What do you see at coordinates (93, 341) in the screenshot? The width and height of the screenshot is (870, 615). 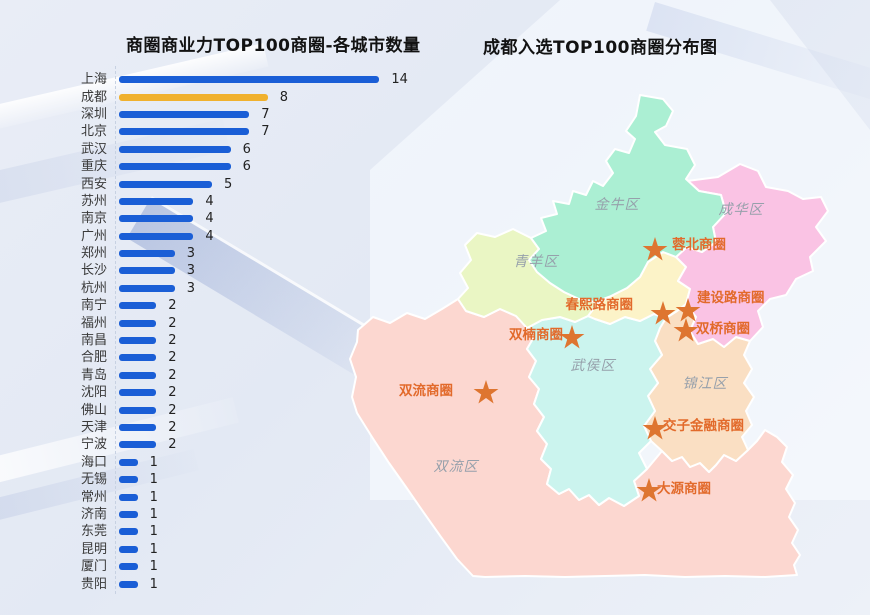 I see `city-label: 南昌` at bounding box center [93, 341].